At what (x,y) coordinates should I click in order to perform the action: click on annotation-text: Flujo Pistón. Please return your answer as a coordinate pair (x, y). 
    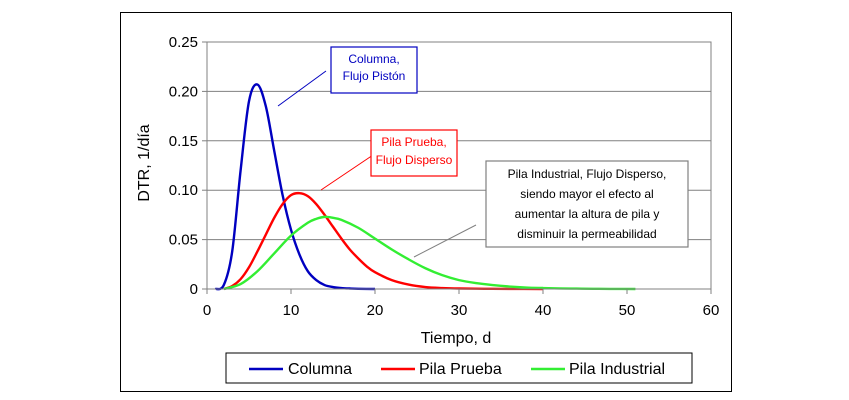
    Looking at the image, I should click on (374, 76).